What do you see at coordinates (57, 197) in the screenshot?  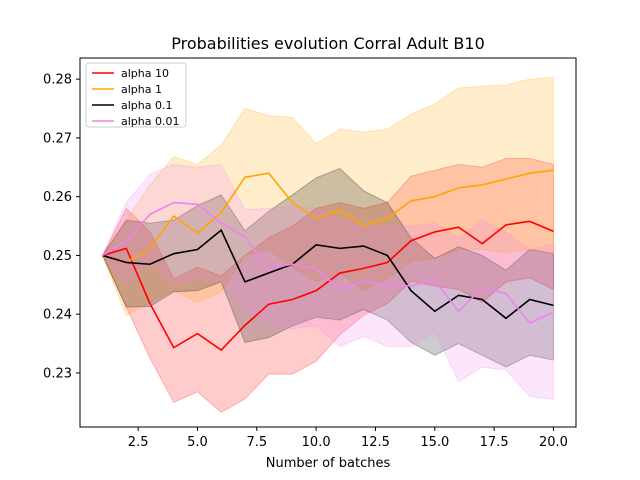 I see `y-tick-label: 0.26` at bounding box center [57, 197].